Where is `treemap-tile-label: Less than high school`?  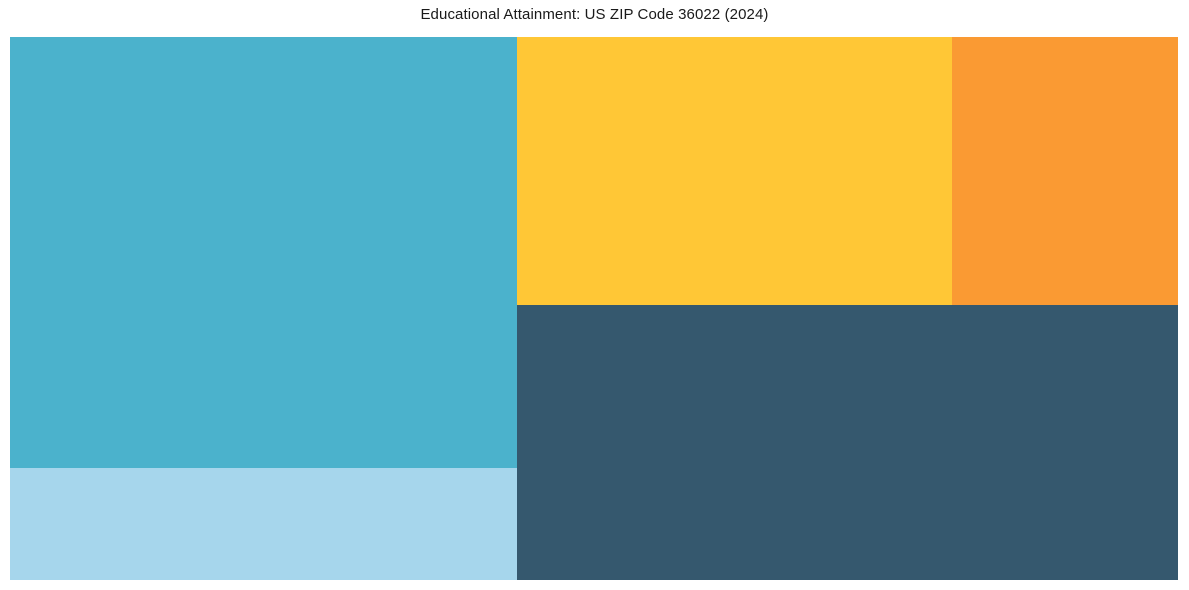 treemap-tile-label: Less than high school is located at coordinates (74, 479).